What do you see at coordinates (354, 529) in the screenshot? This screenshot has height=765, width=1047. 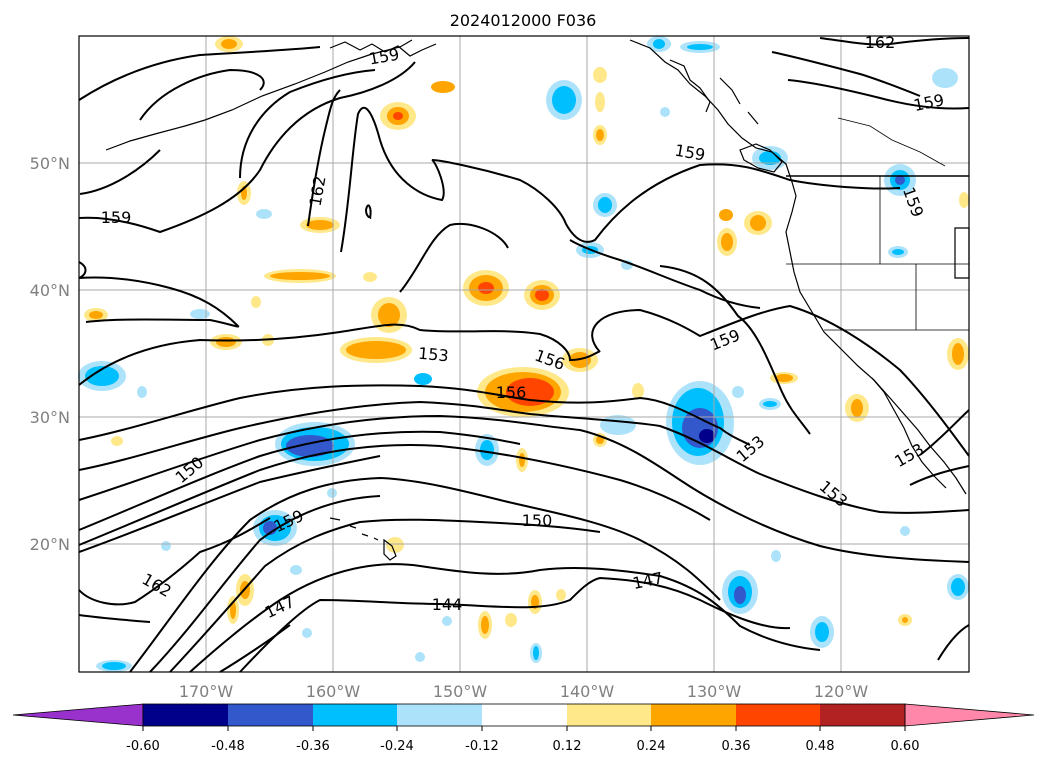 I see `hawaii-chain` at bounding box center [354, 529].